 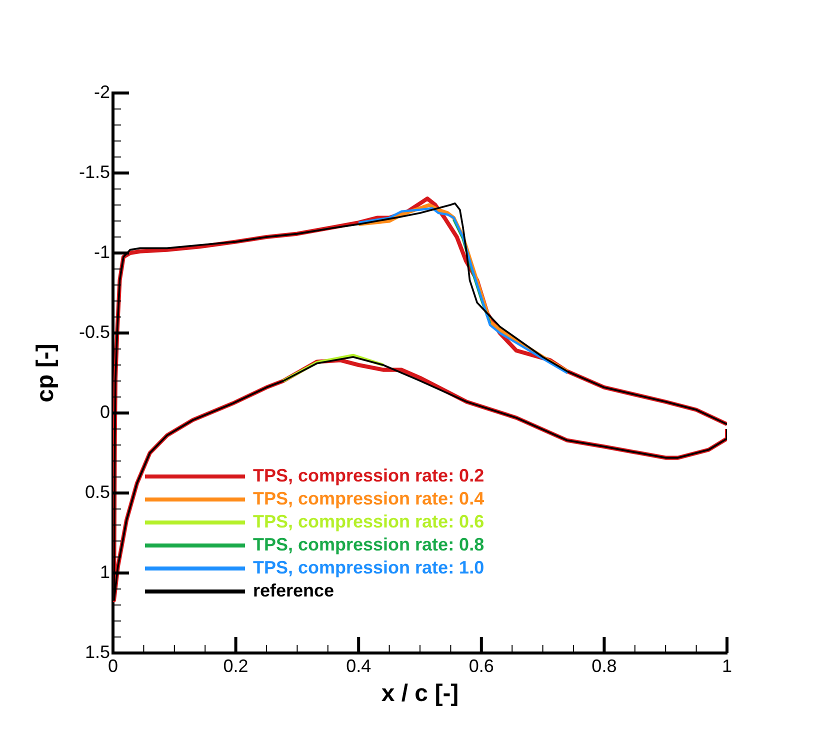 What do you see at coordinates (102, 252) in the screenshot?
I see `y-tick-label: -1` at bounding box center [102, 252].